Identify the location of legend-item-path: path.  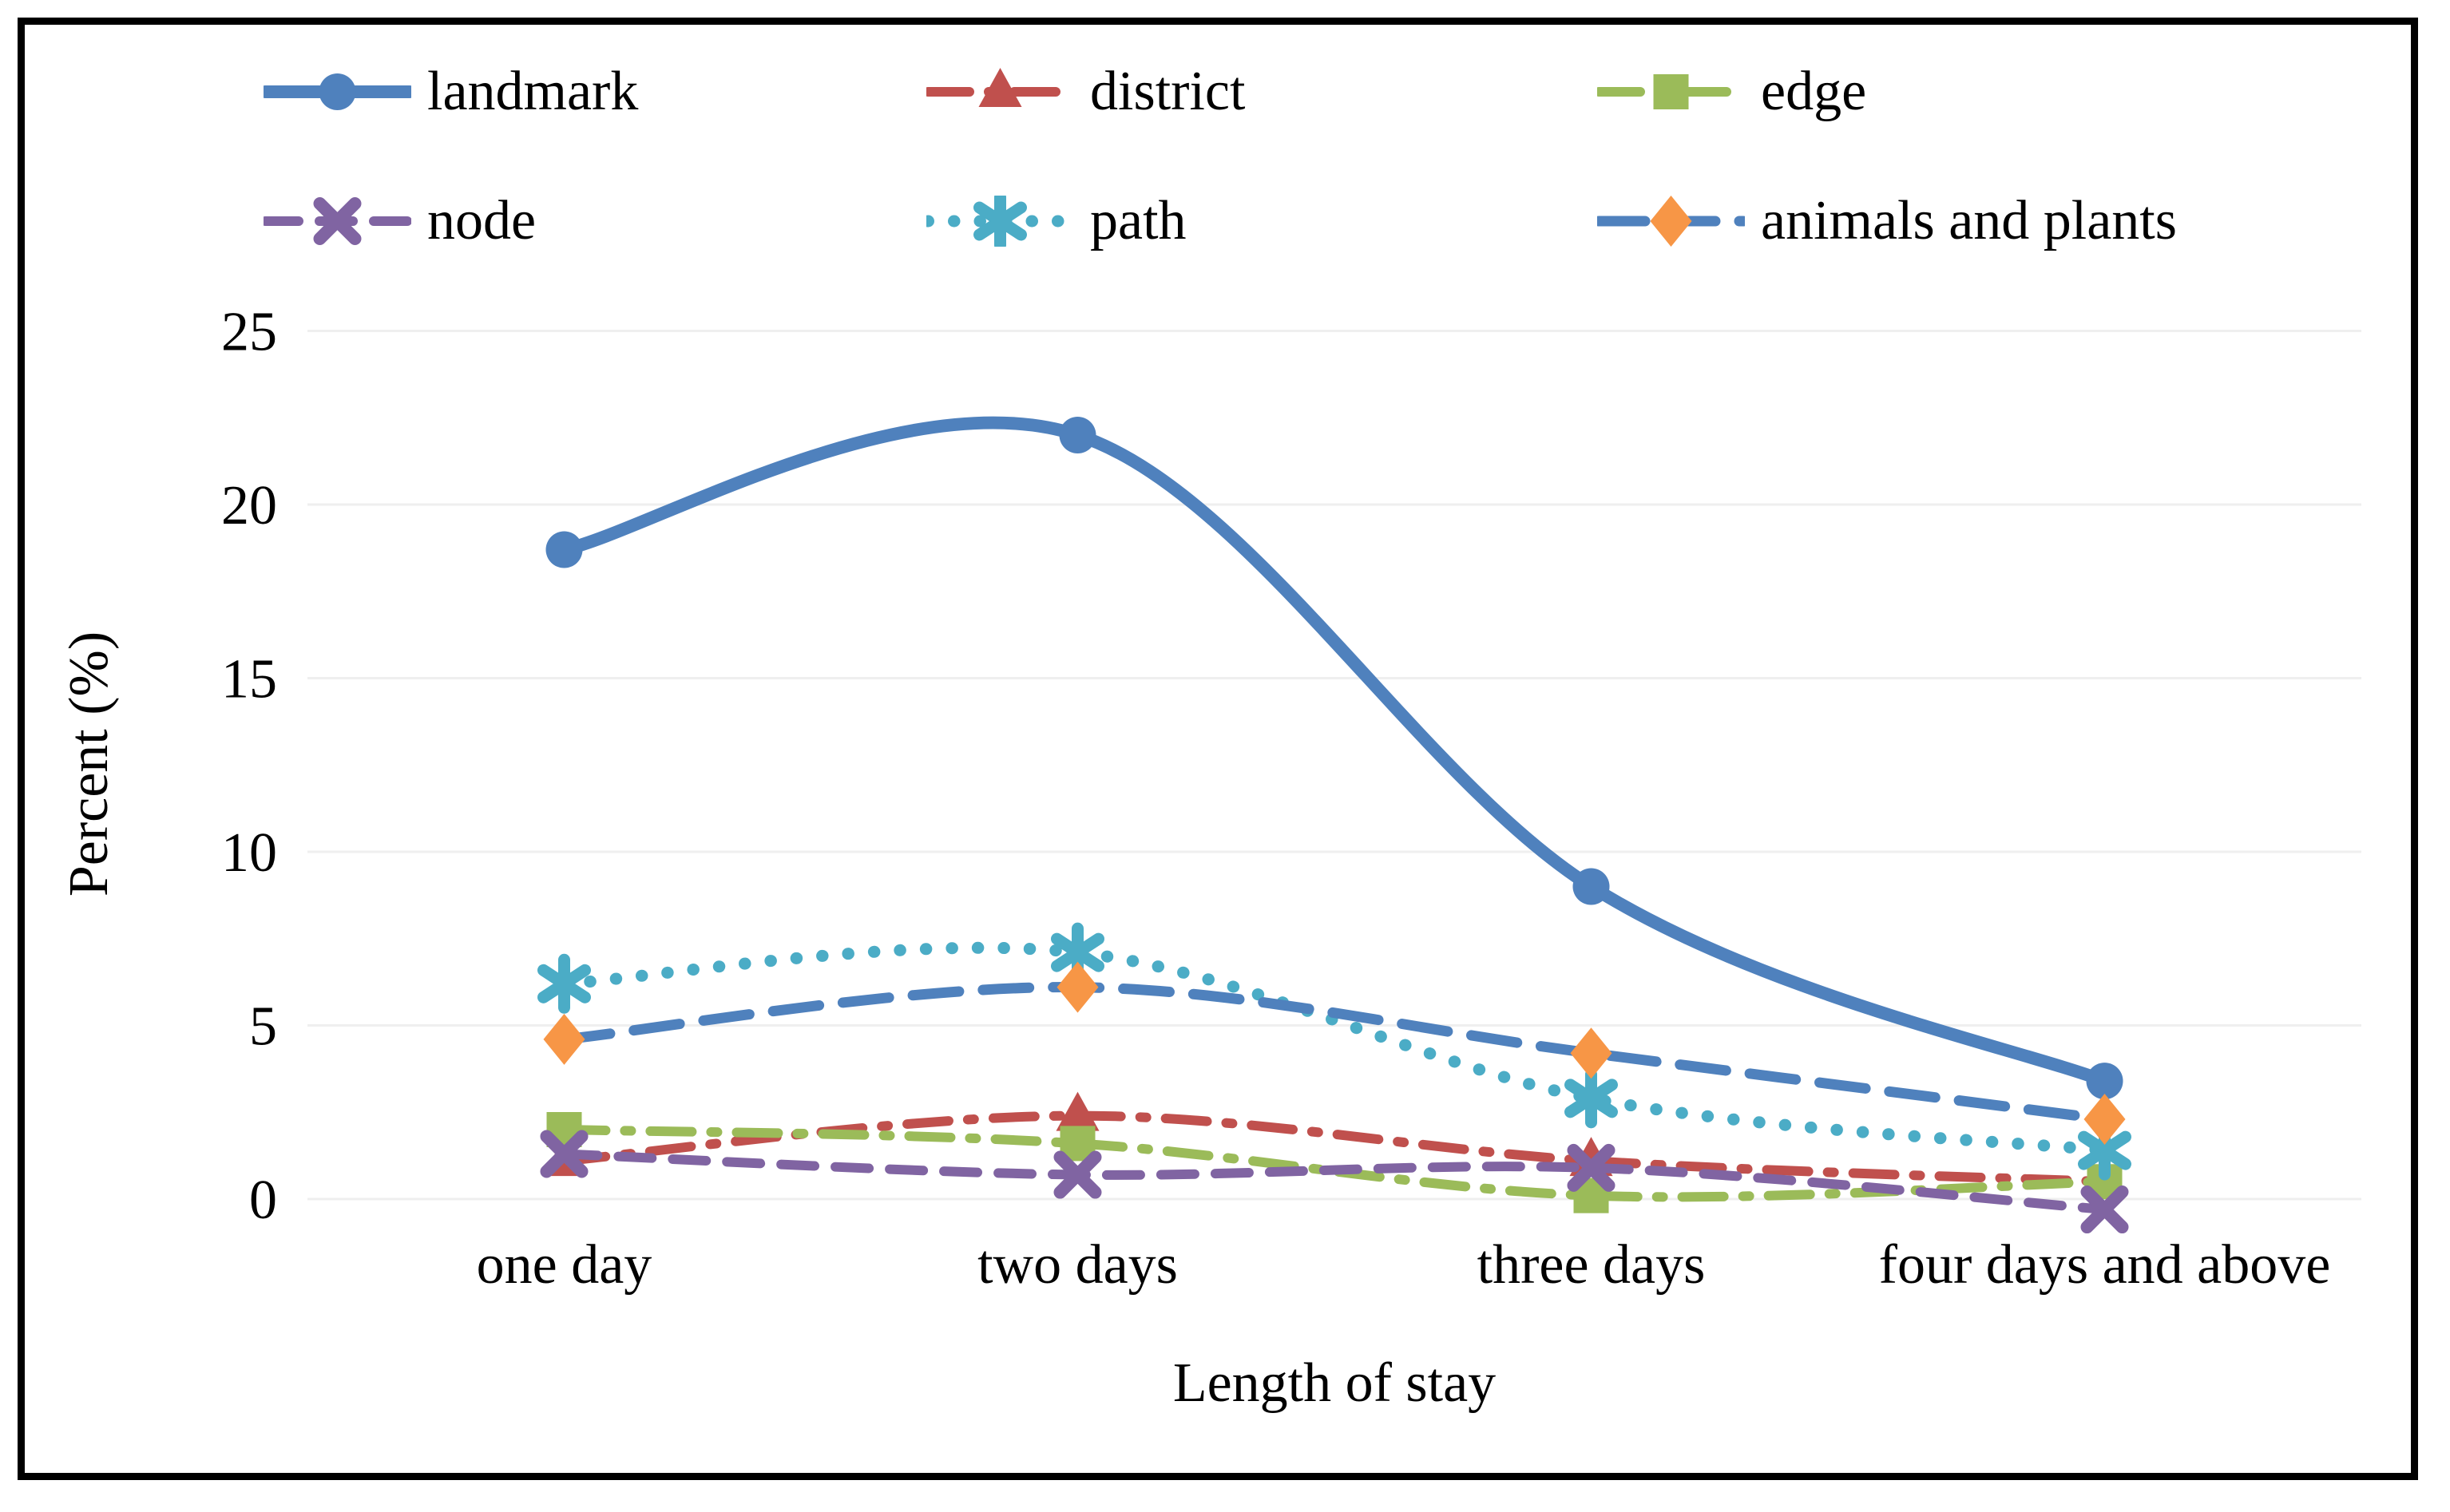
(1056, 220).